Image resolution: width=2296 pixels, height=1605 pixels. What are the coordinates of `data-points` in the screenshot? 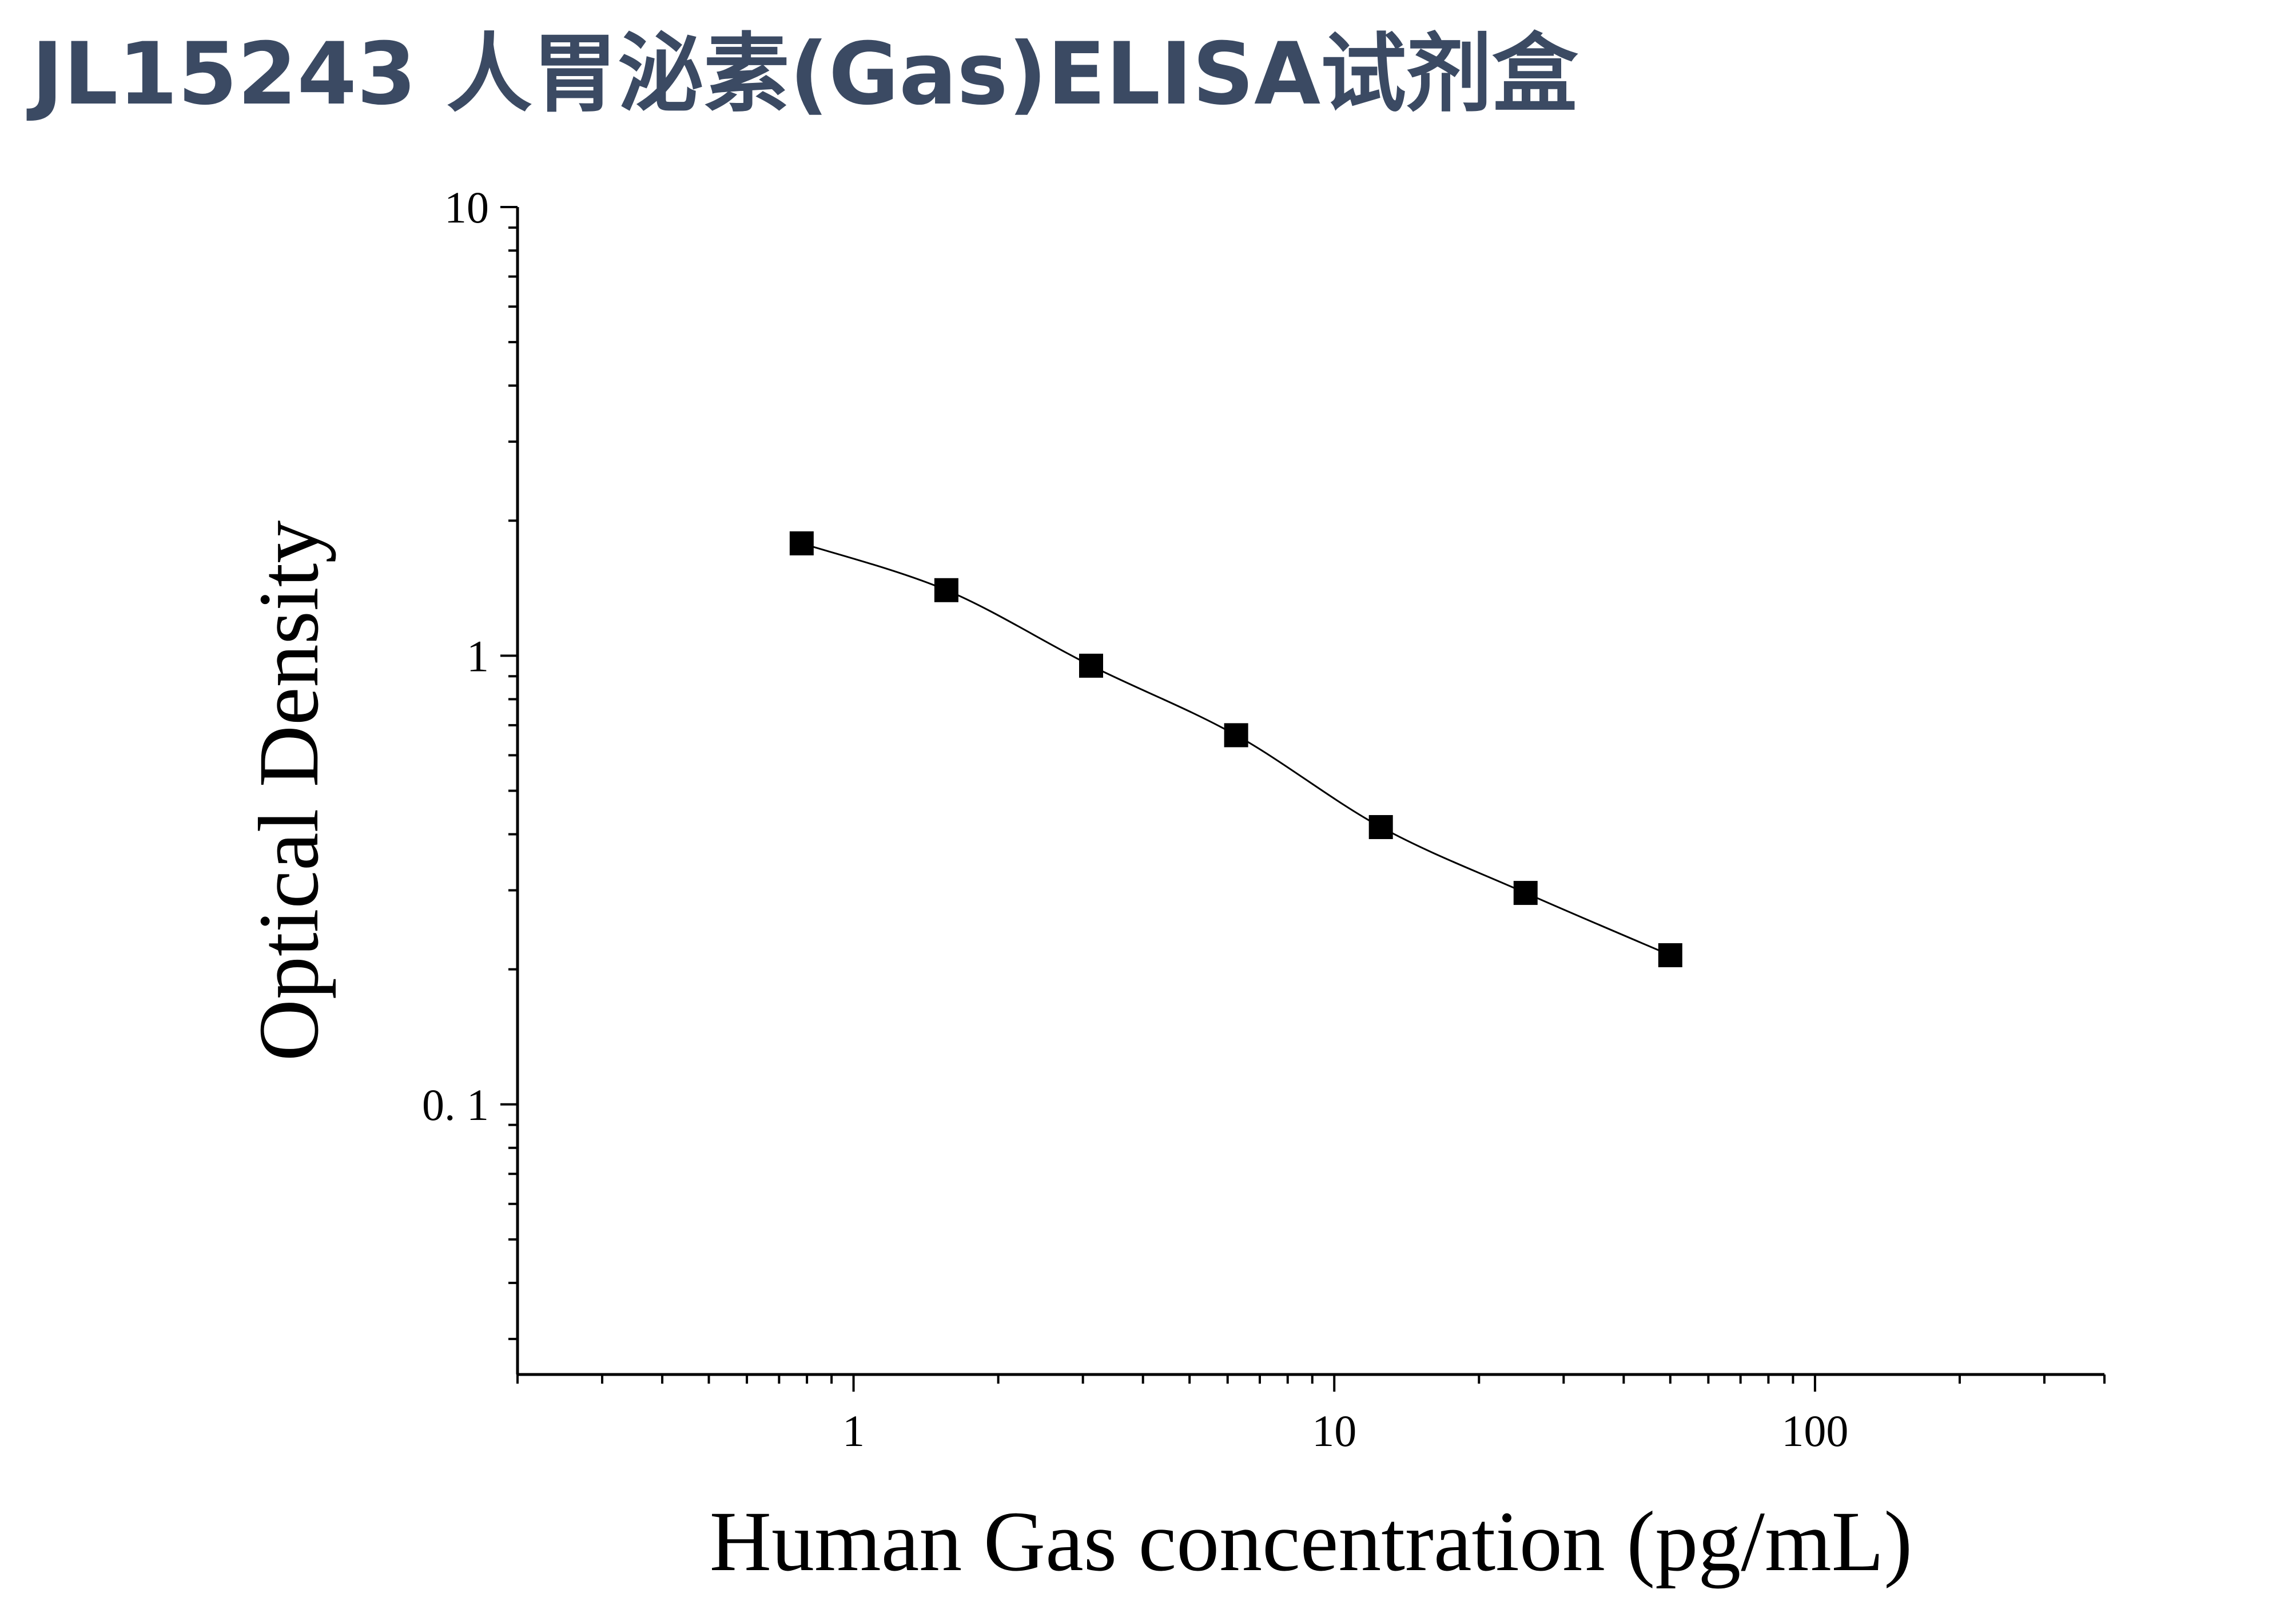 It's located at (1235, 749).